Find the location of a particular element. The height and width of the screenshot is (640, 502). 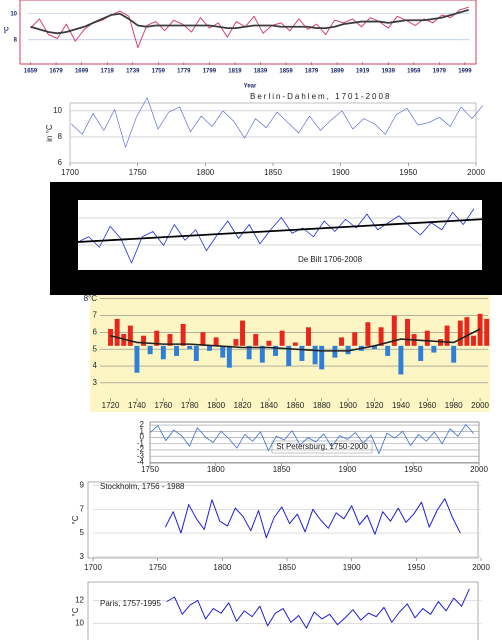

x-tick-label: 1799 is located at coordinates (210, 72).